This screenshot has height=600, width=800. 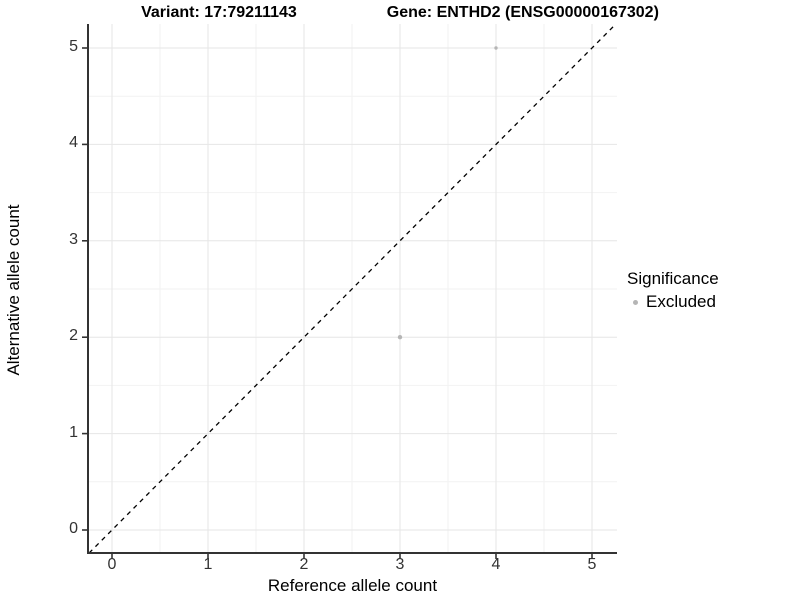 I want to click on y-tick-label: 2, so click(x=73, y=336).